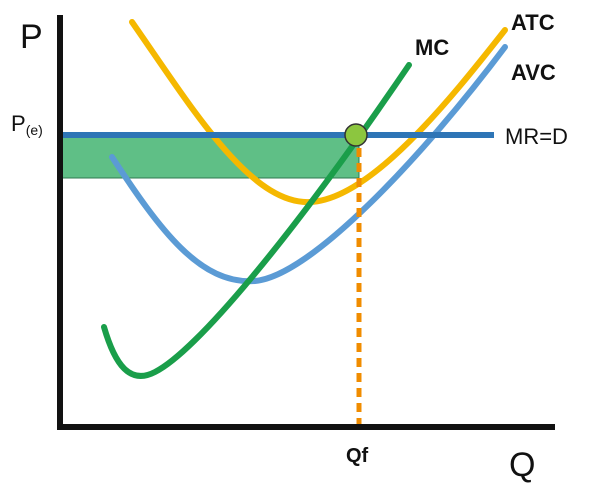 The width and height of the screenshot is (599, 488). I want to click on price-label: P(e), so click(27, 124).